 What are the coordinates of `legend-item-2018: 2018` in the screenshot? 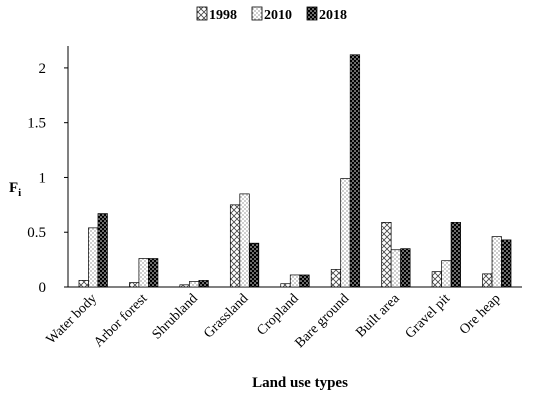 It's located at (326, 14).